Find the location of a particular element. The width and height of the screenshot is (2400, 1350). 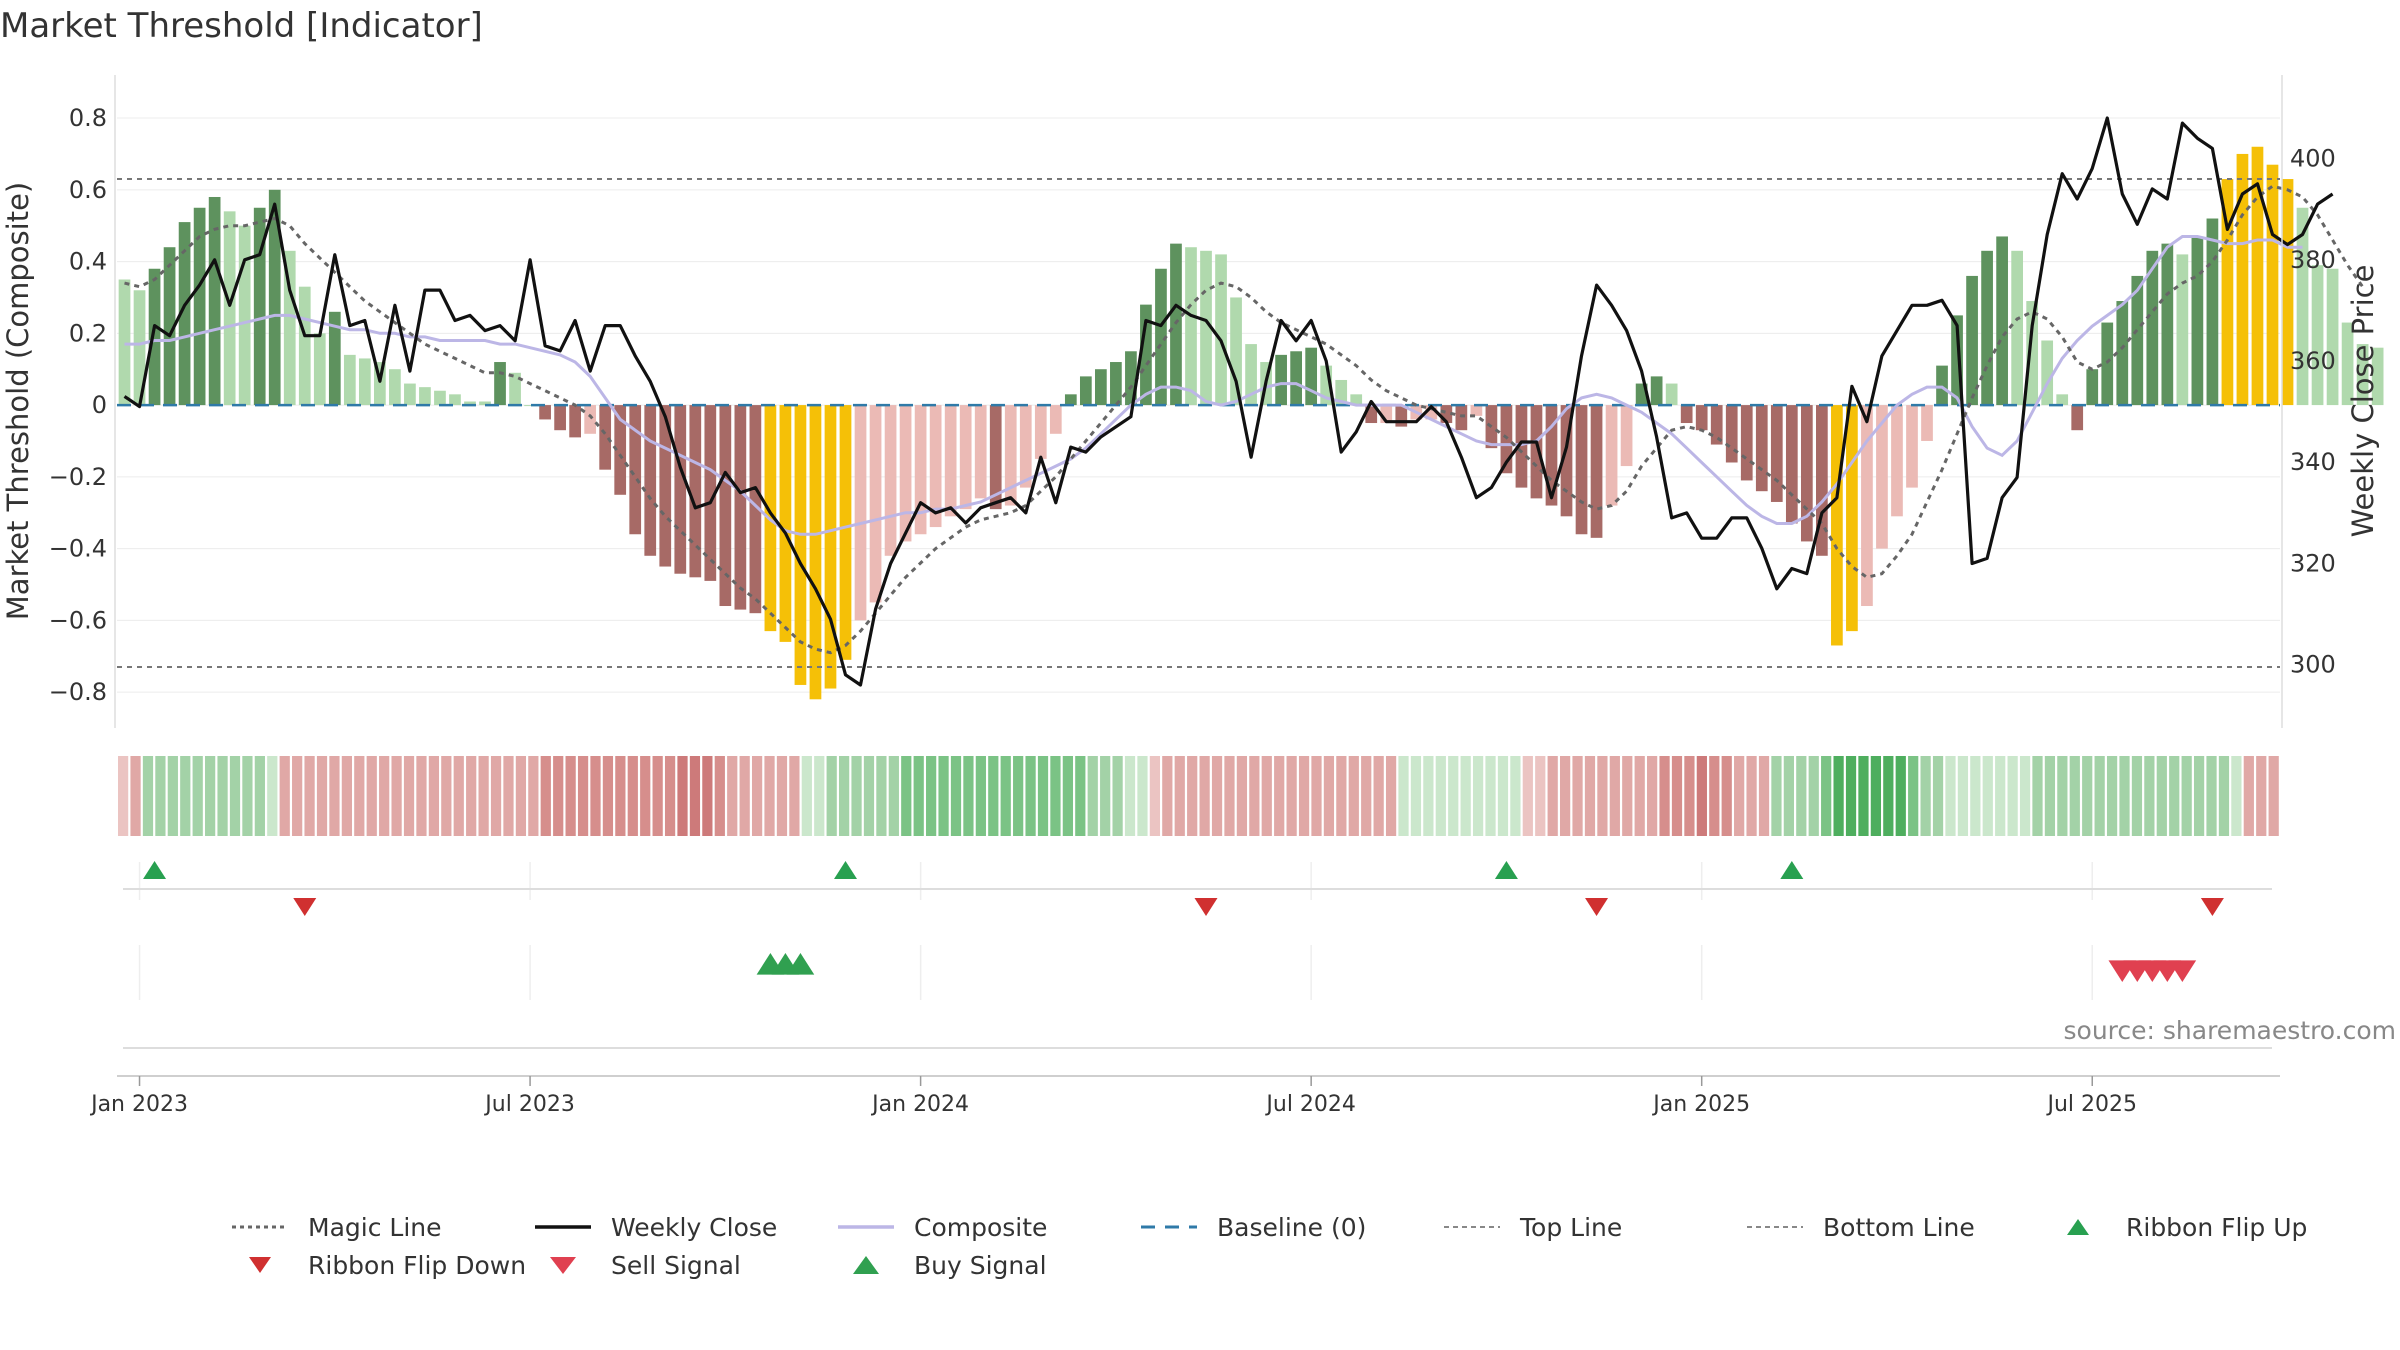

legend-label: Composite is located at coordinates (981, 1227).